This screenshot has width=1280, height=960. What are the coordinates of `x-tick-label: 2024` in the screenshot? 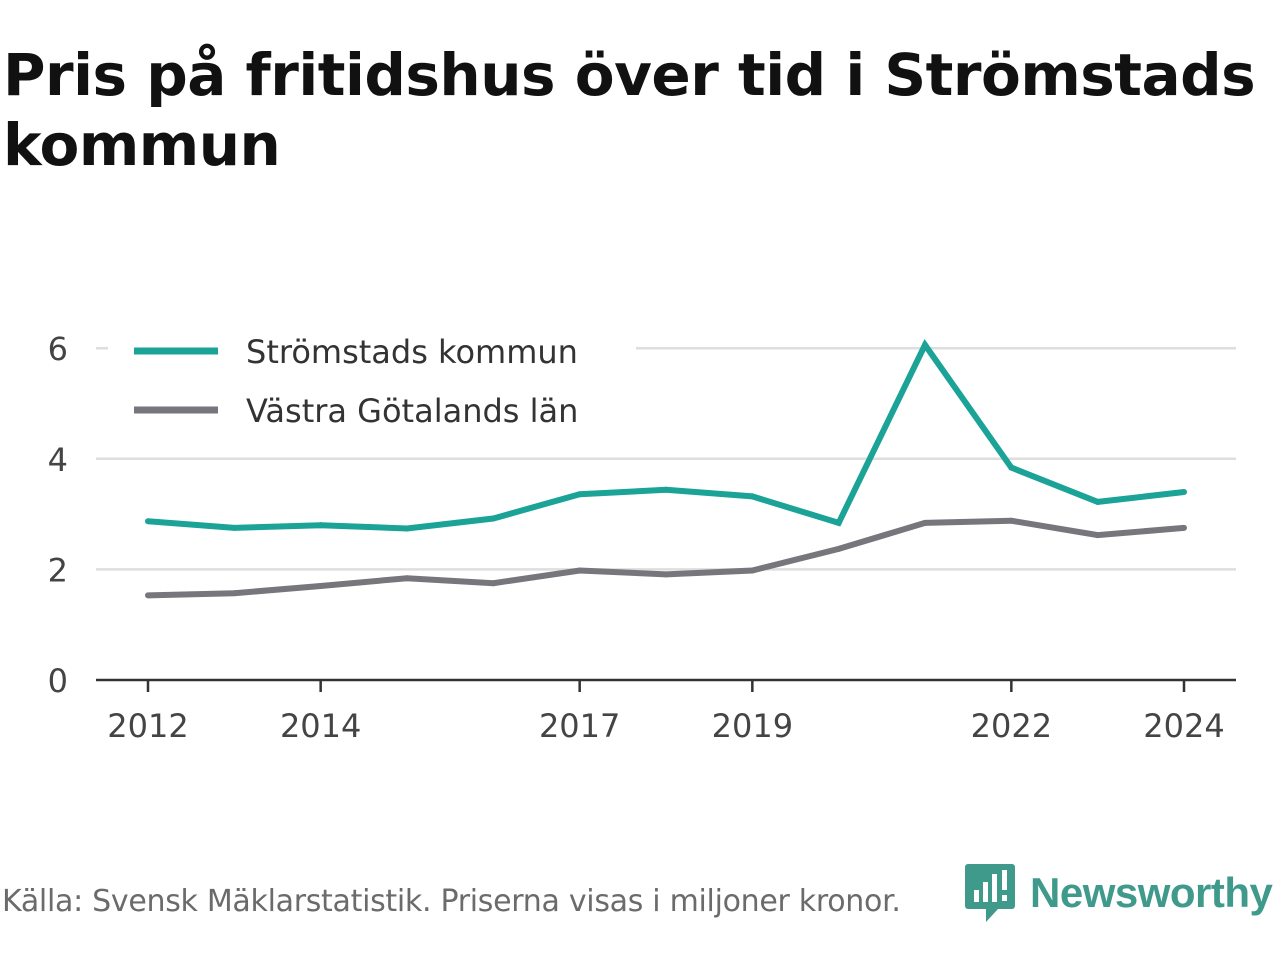 It's located at (1183, 726).